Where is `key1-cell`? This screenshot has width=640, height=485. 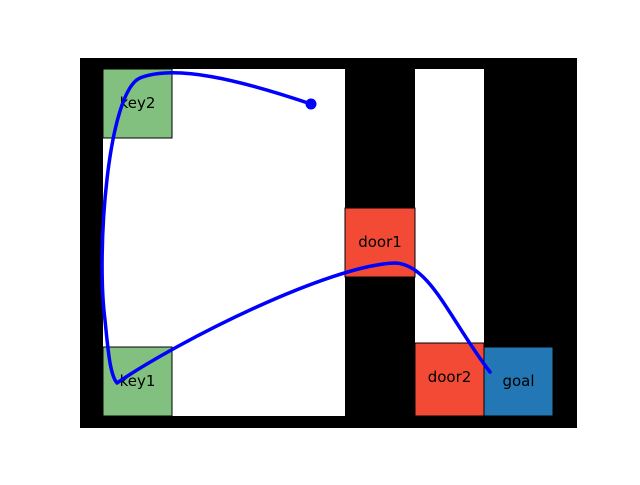
key1-cell is located at coordinates (137, 381).